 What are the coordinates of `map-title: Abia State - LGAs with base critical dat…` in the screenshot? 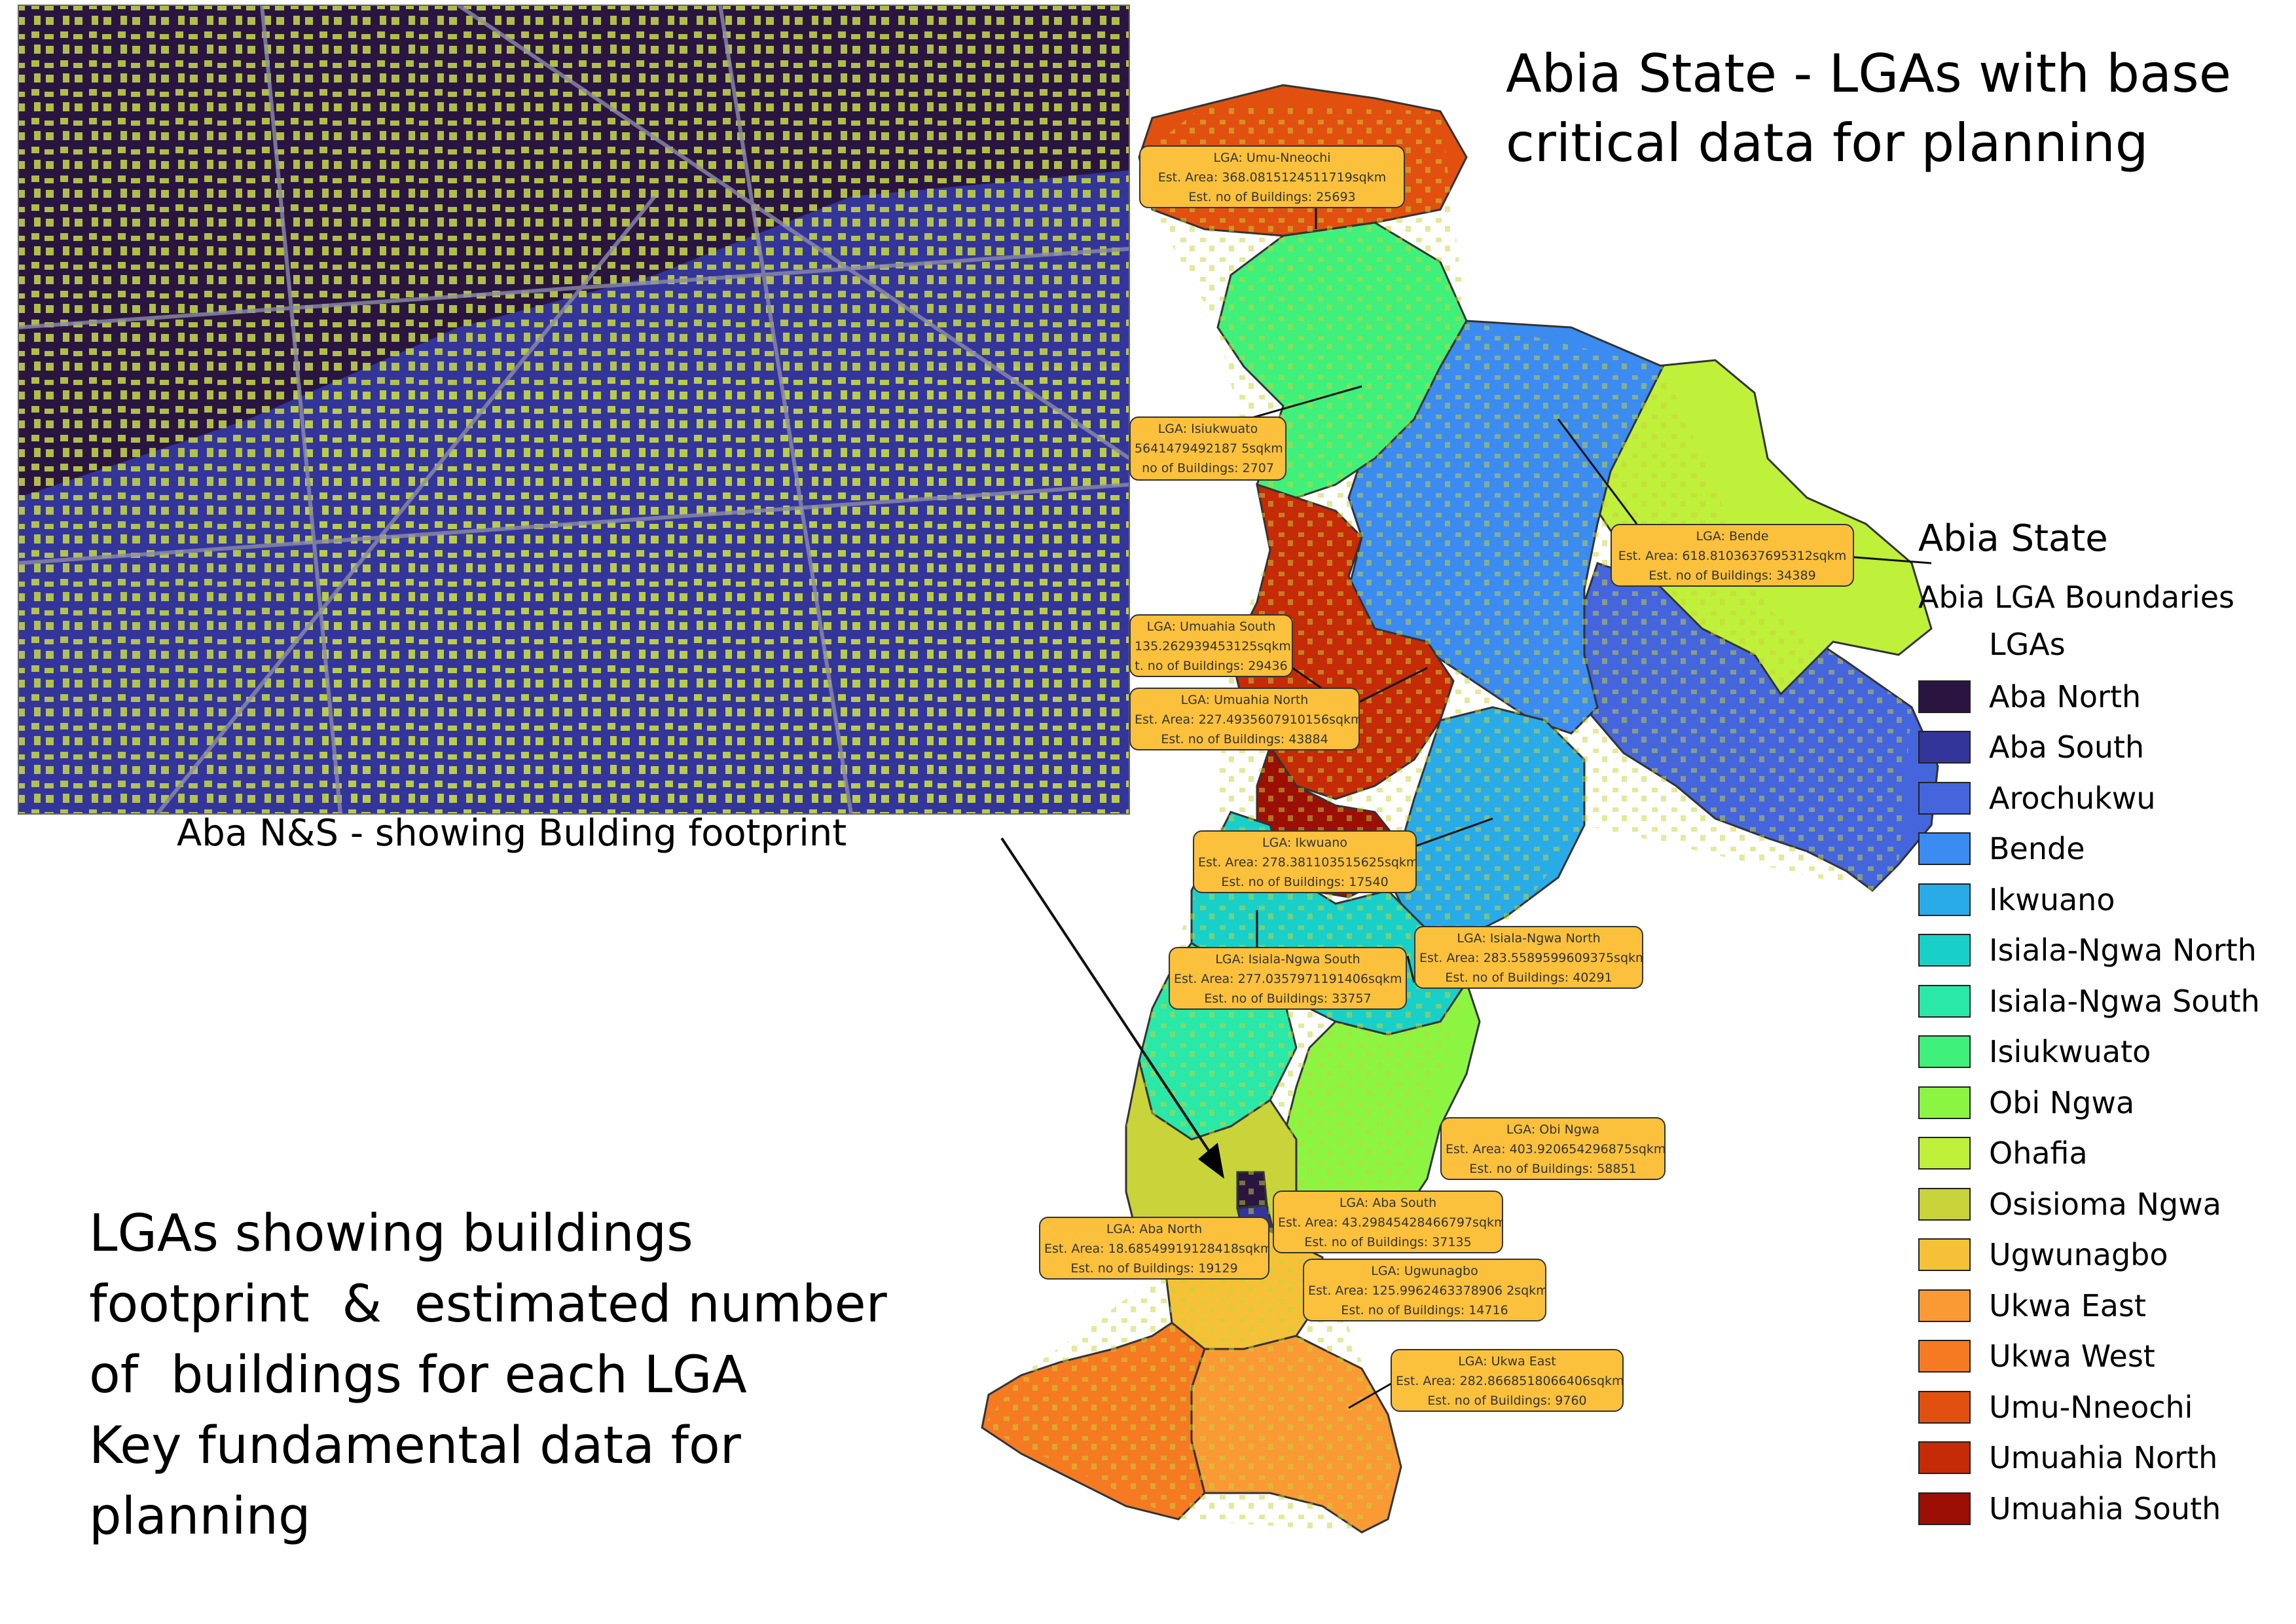 It's located at (1868, 108).